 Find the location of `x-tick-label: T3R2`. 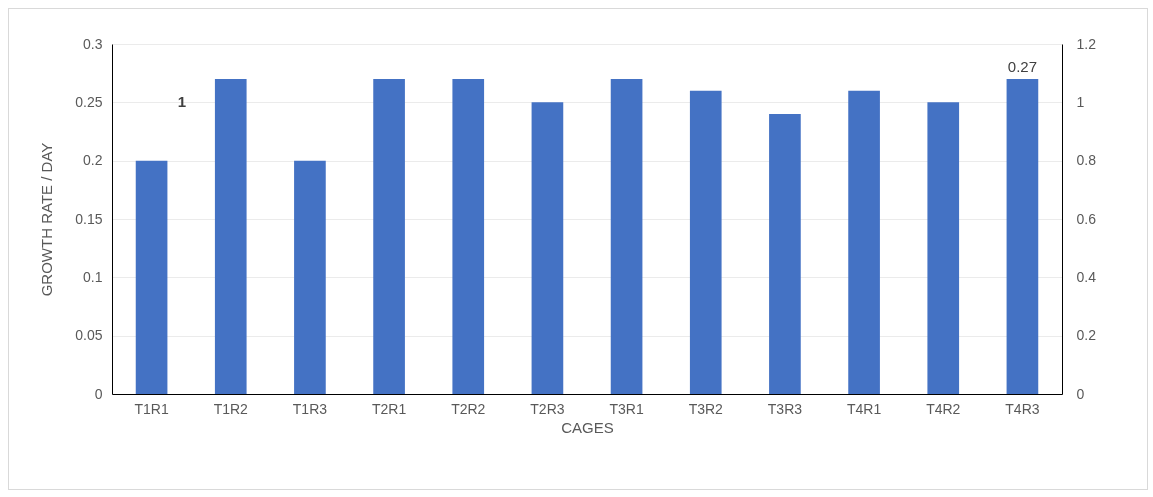

x-tick-label: T3R2 is located at coordinates (706, 408).